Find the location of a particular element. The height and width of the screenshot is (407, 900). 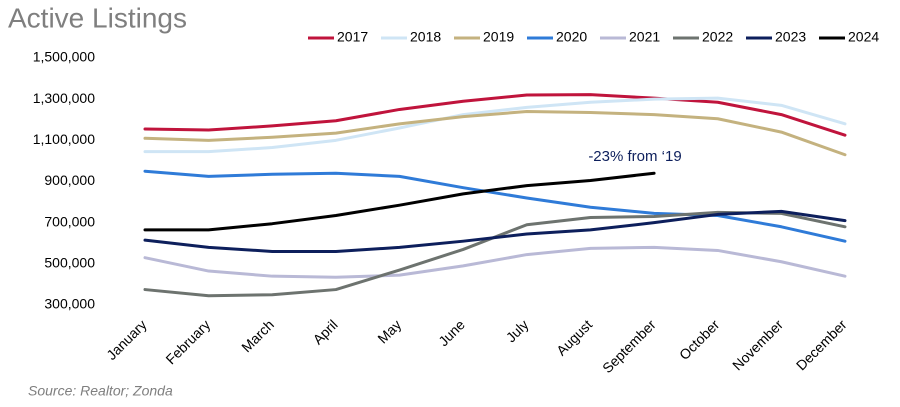

x-tick-label: April is located at coordinates (325, 331).